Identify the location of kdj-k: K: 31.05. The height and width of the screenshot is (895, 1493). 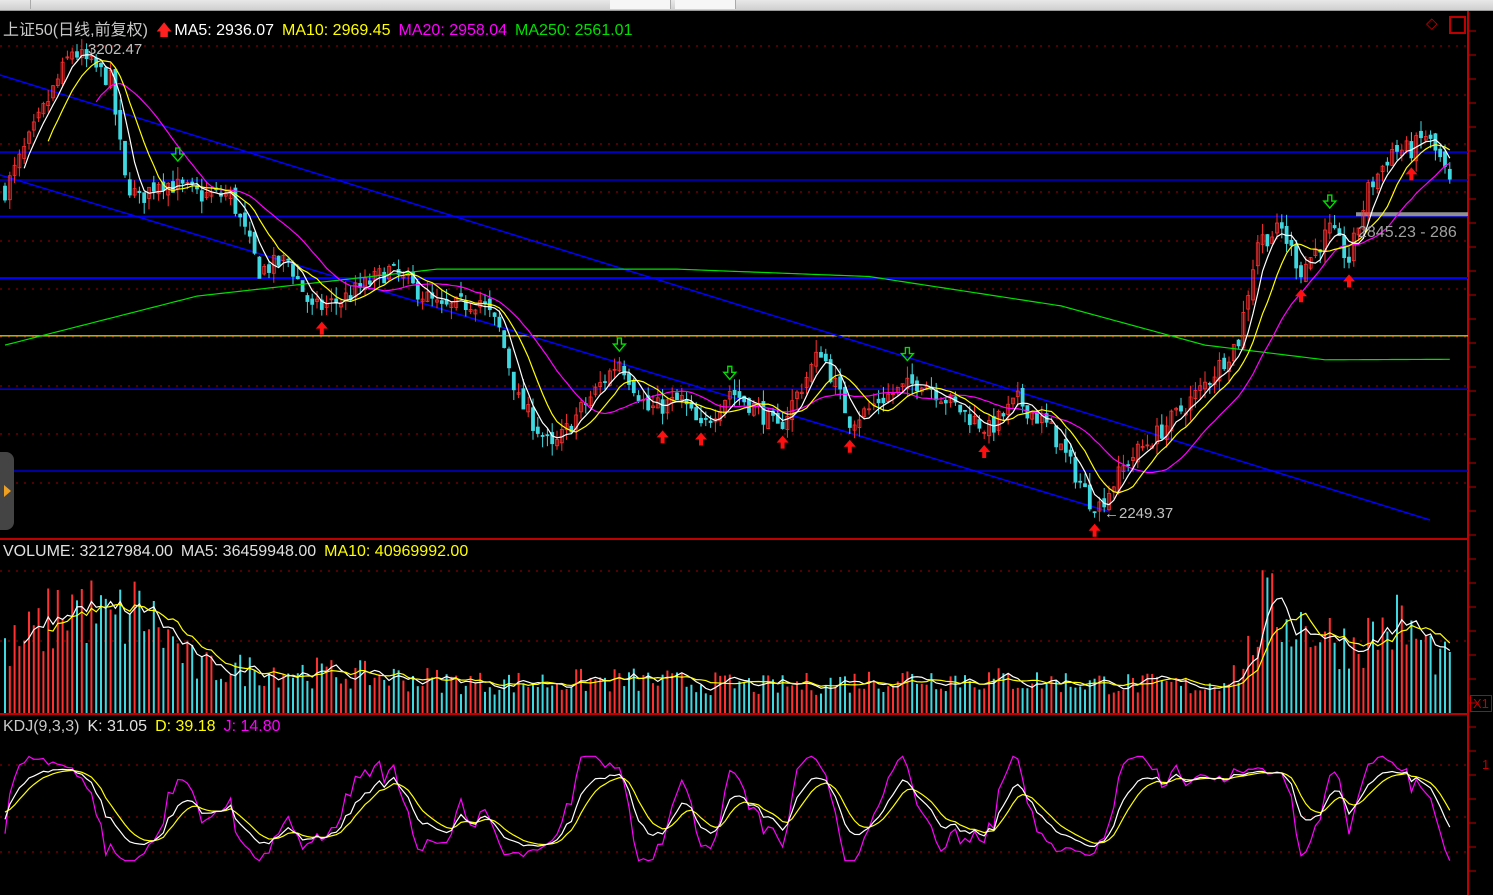
(117, 726).